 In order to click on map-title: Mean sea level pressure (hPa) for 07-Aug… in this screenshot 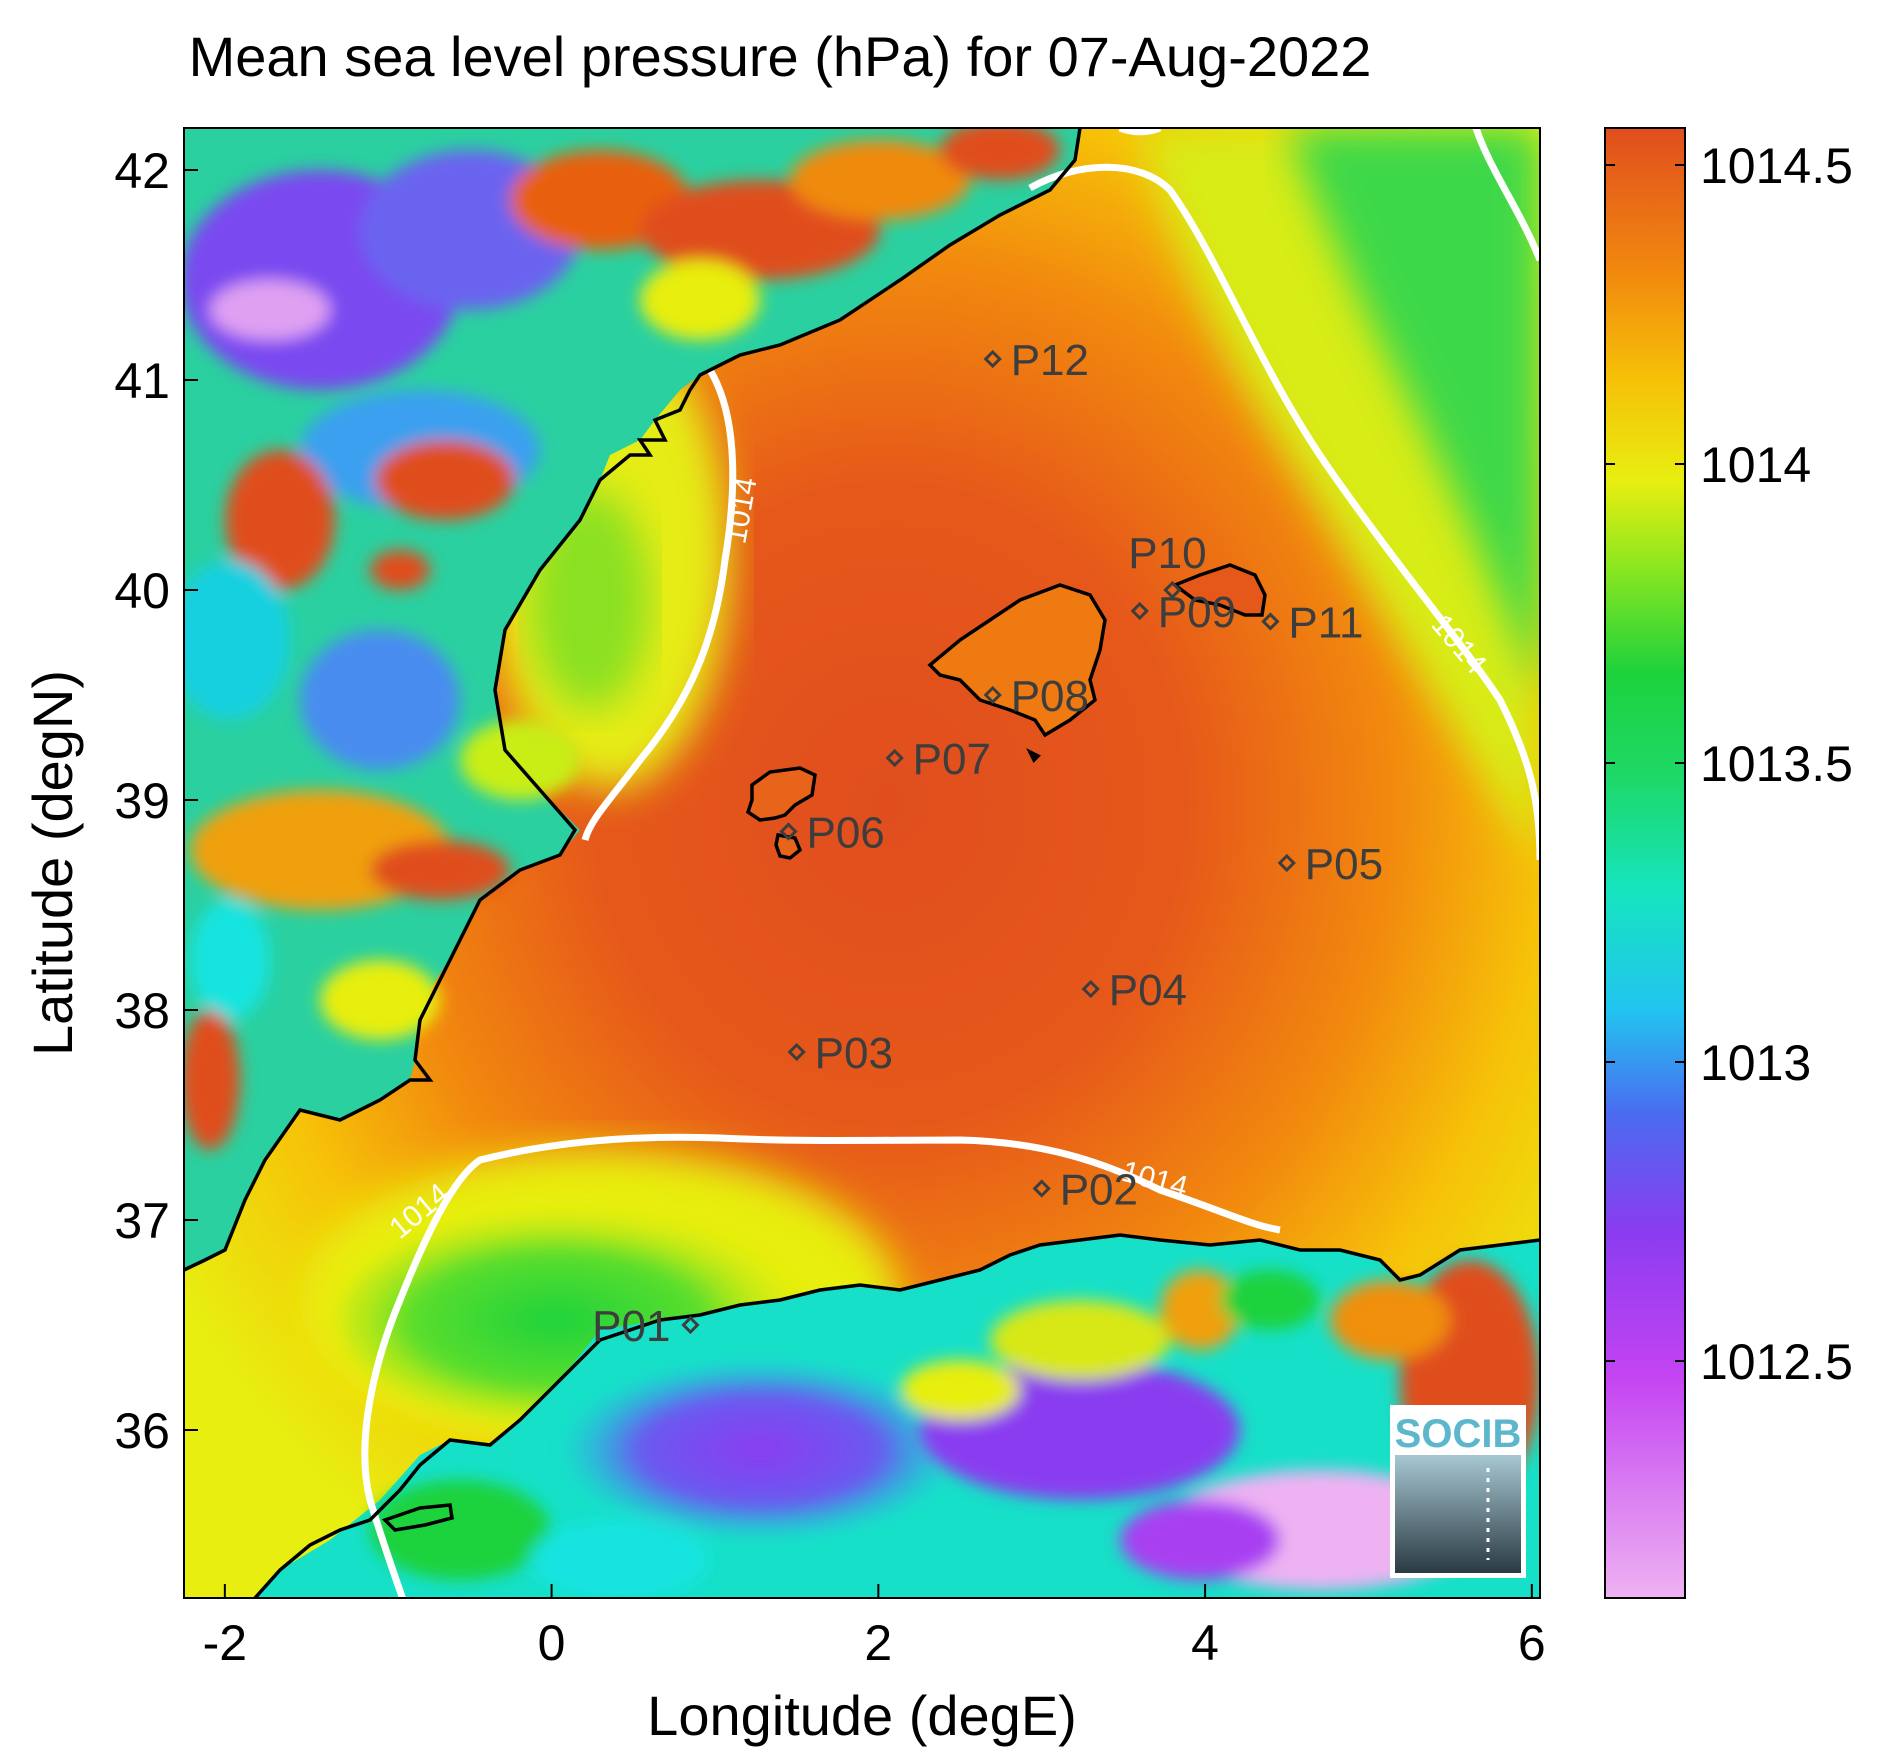, I will do `click(780, 56)`.